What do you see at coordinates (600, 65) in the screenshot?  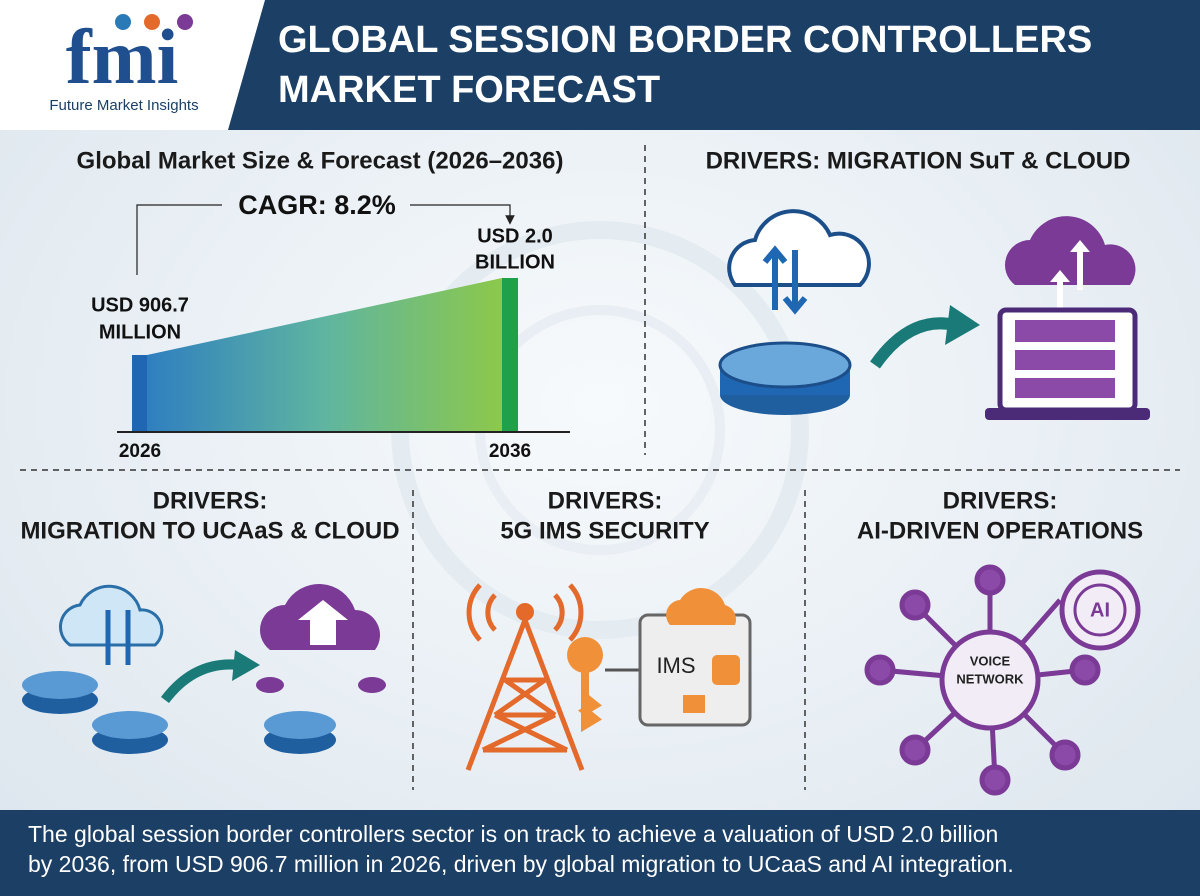 I see `header` at bounding box center [600, 65].